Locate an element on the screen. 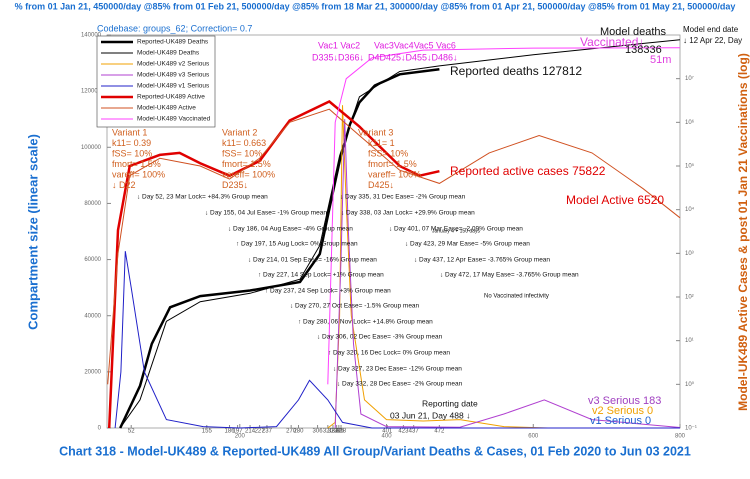  event-day-label: 338 is located at coordinates (341, 432).